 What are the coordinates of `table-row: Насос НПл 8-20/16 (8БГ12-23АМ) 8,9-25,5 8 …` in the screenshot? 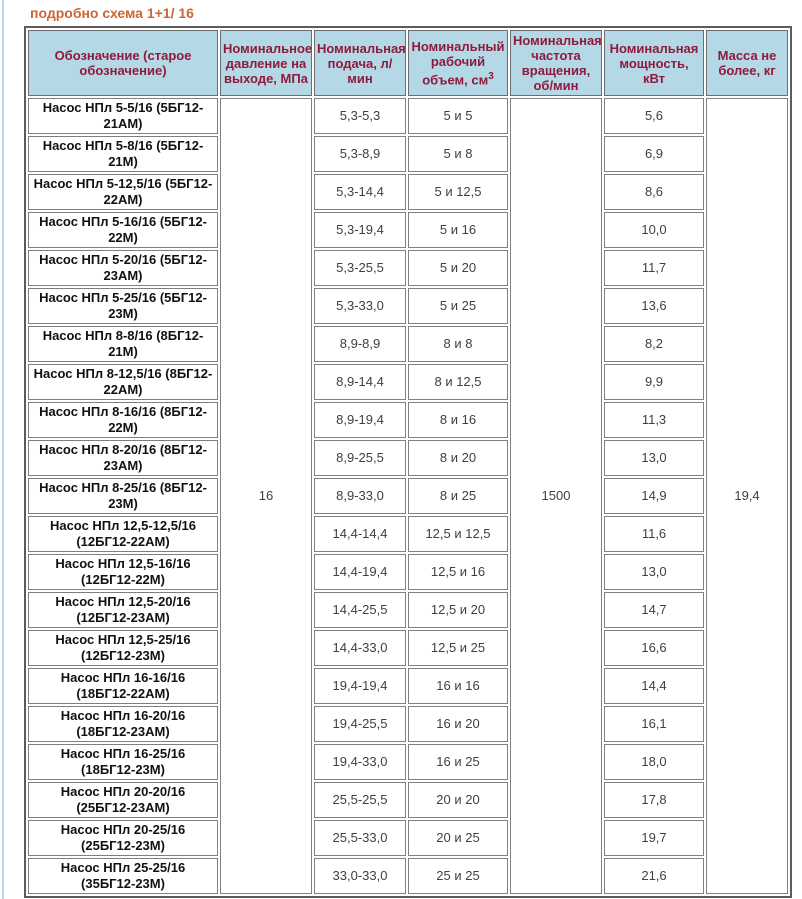 It's located at (408, 458).